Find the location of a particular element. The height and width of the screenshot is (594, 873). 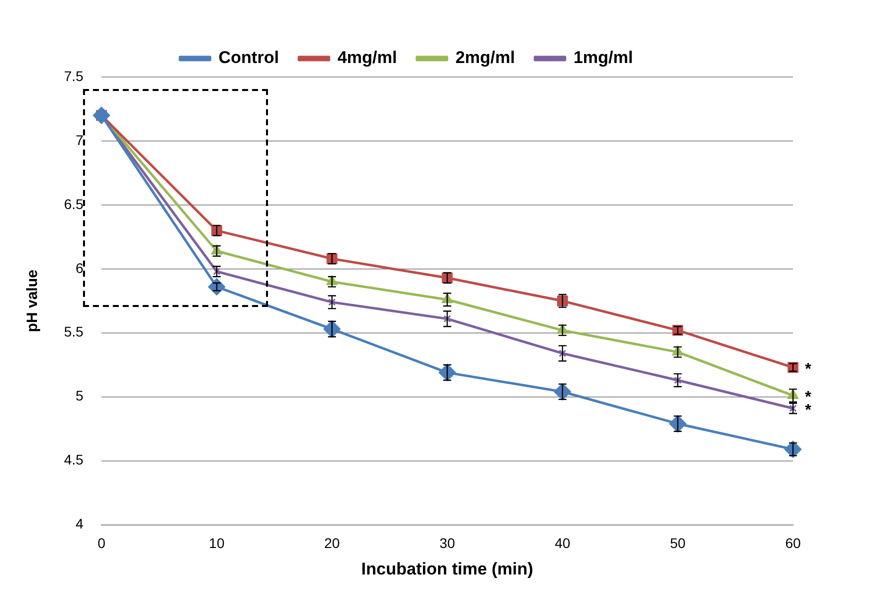

y-axis-title: pH value is located at coordinates (33, 301).